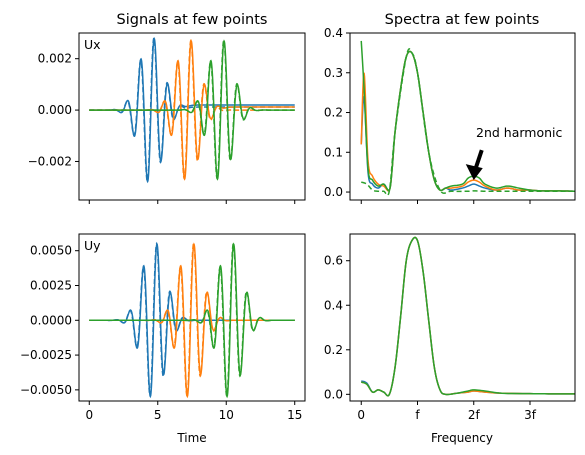  What do you see at coordinates (51, 251) in the screenshot?
I see `y-tick-label: 0.0050` at bounding box center [51, 251].